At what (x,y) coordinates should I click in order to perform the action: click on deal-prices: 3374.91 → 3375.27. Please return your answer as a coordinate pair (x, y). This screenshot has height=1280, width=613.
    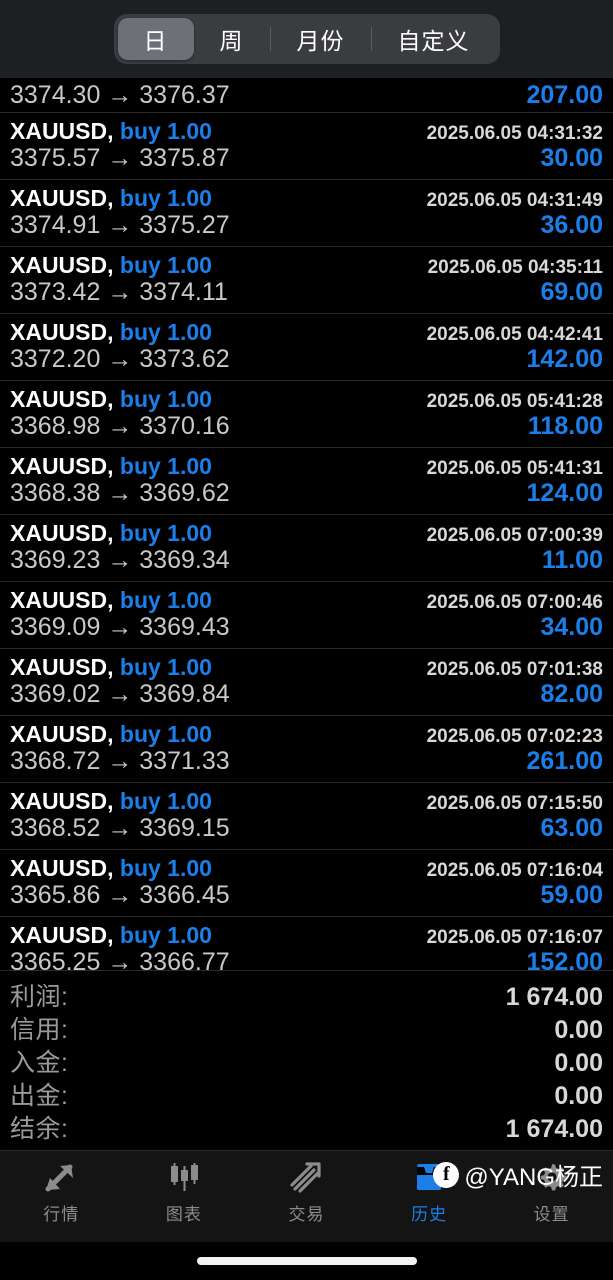
    Looking at the image, I should click on (120, 225).